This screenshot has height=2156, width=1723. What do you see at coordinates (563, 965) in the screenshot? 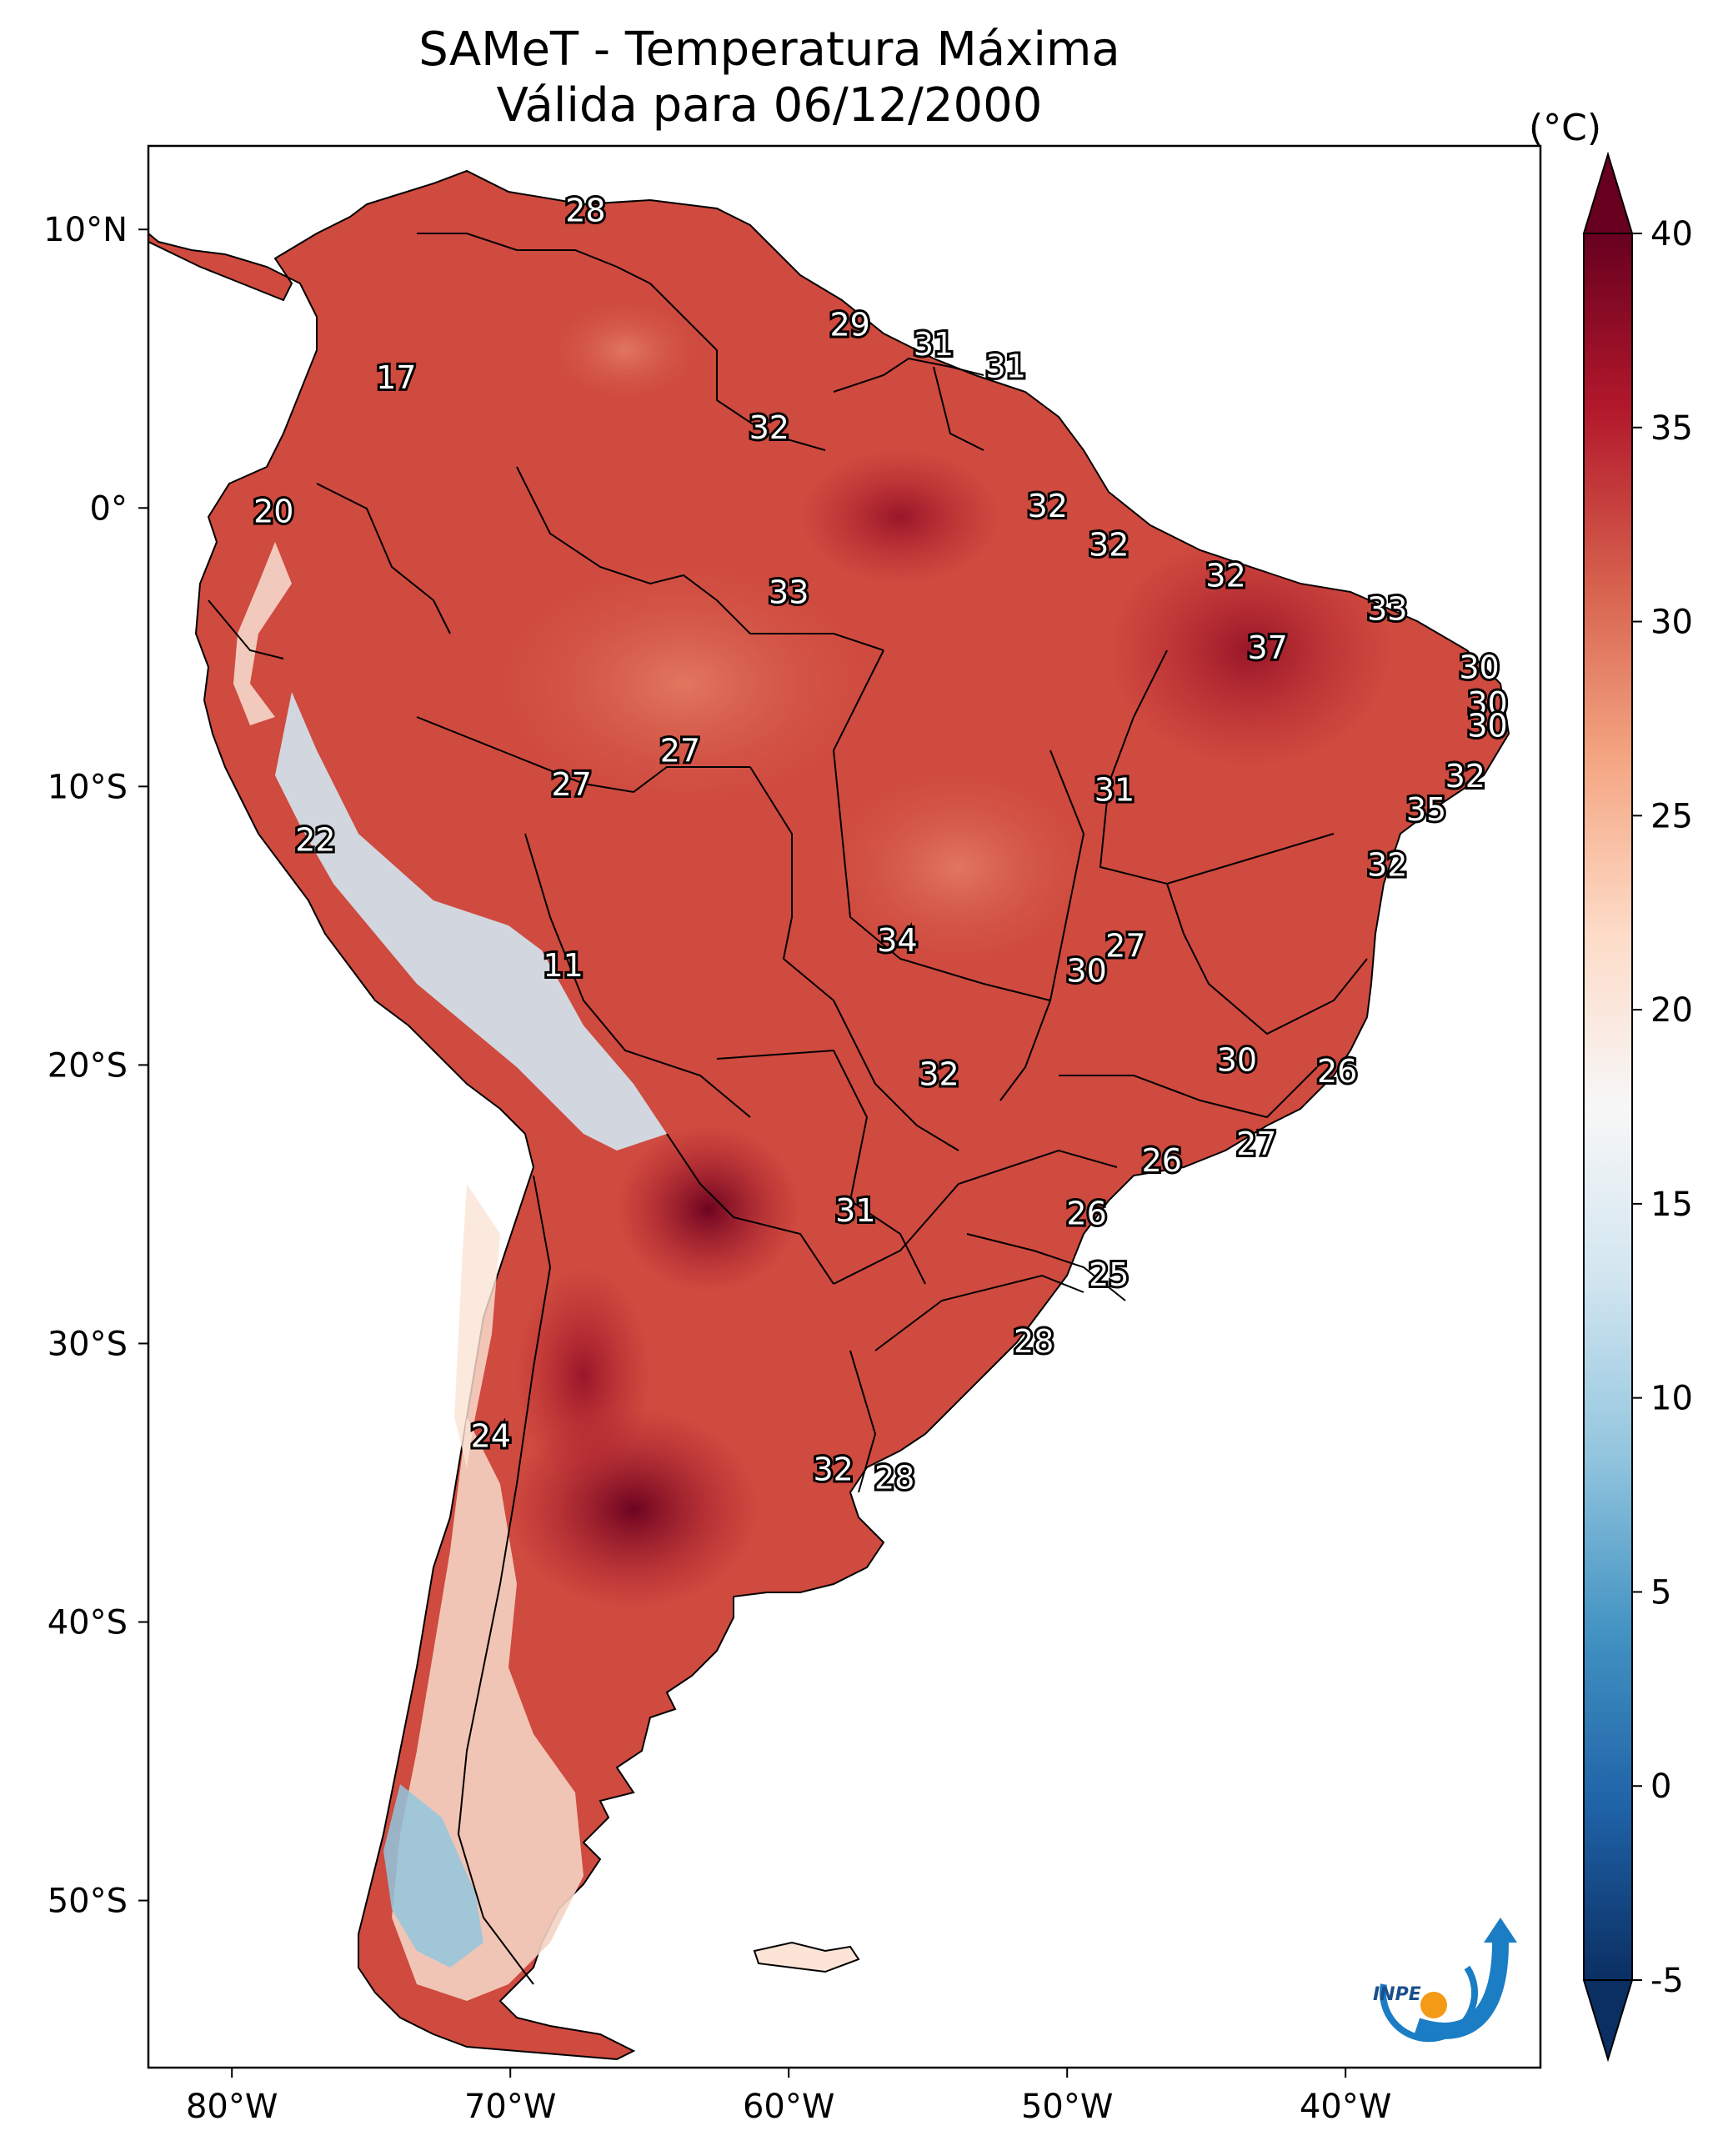
I see `station-value-label: 11` at bounding box center [563, 965].